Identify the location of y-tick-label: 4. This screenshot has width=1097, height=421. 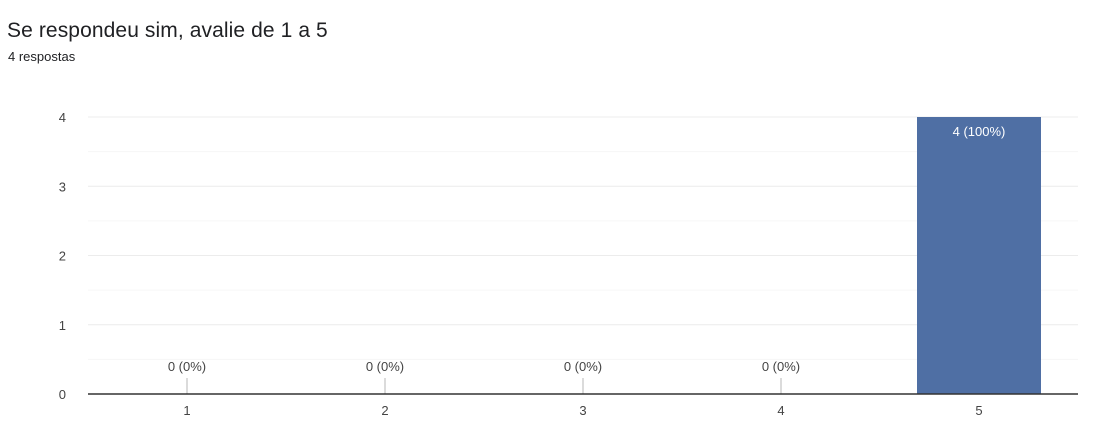
(62, 117).